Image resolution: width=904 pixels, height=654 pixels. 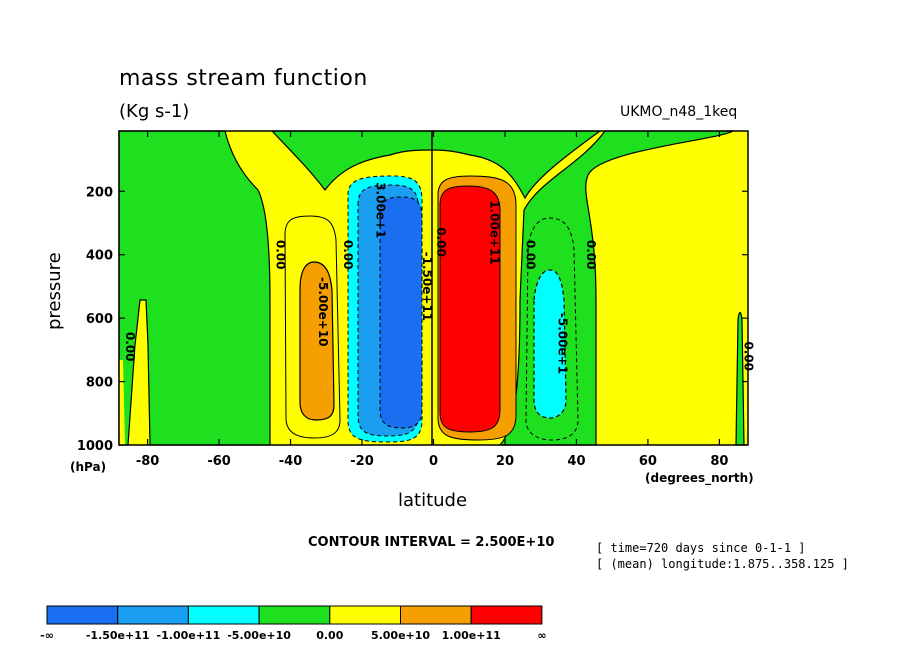 What do you see at coordinates (470, 309) in the screenshot?
I see `cell-north-c2` at bounding box center [470, 309].